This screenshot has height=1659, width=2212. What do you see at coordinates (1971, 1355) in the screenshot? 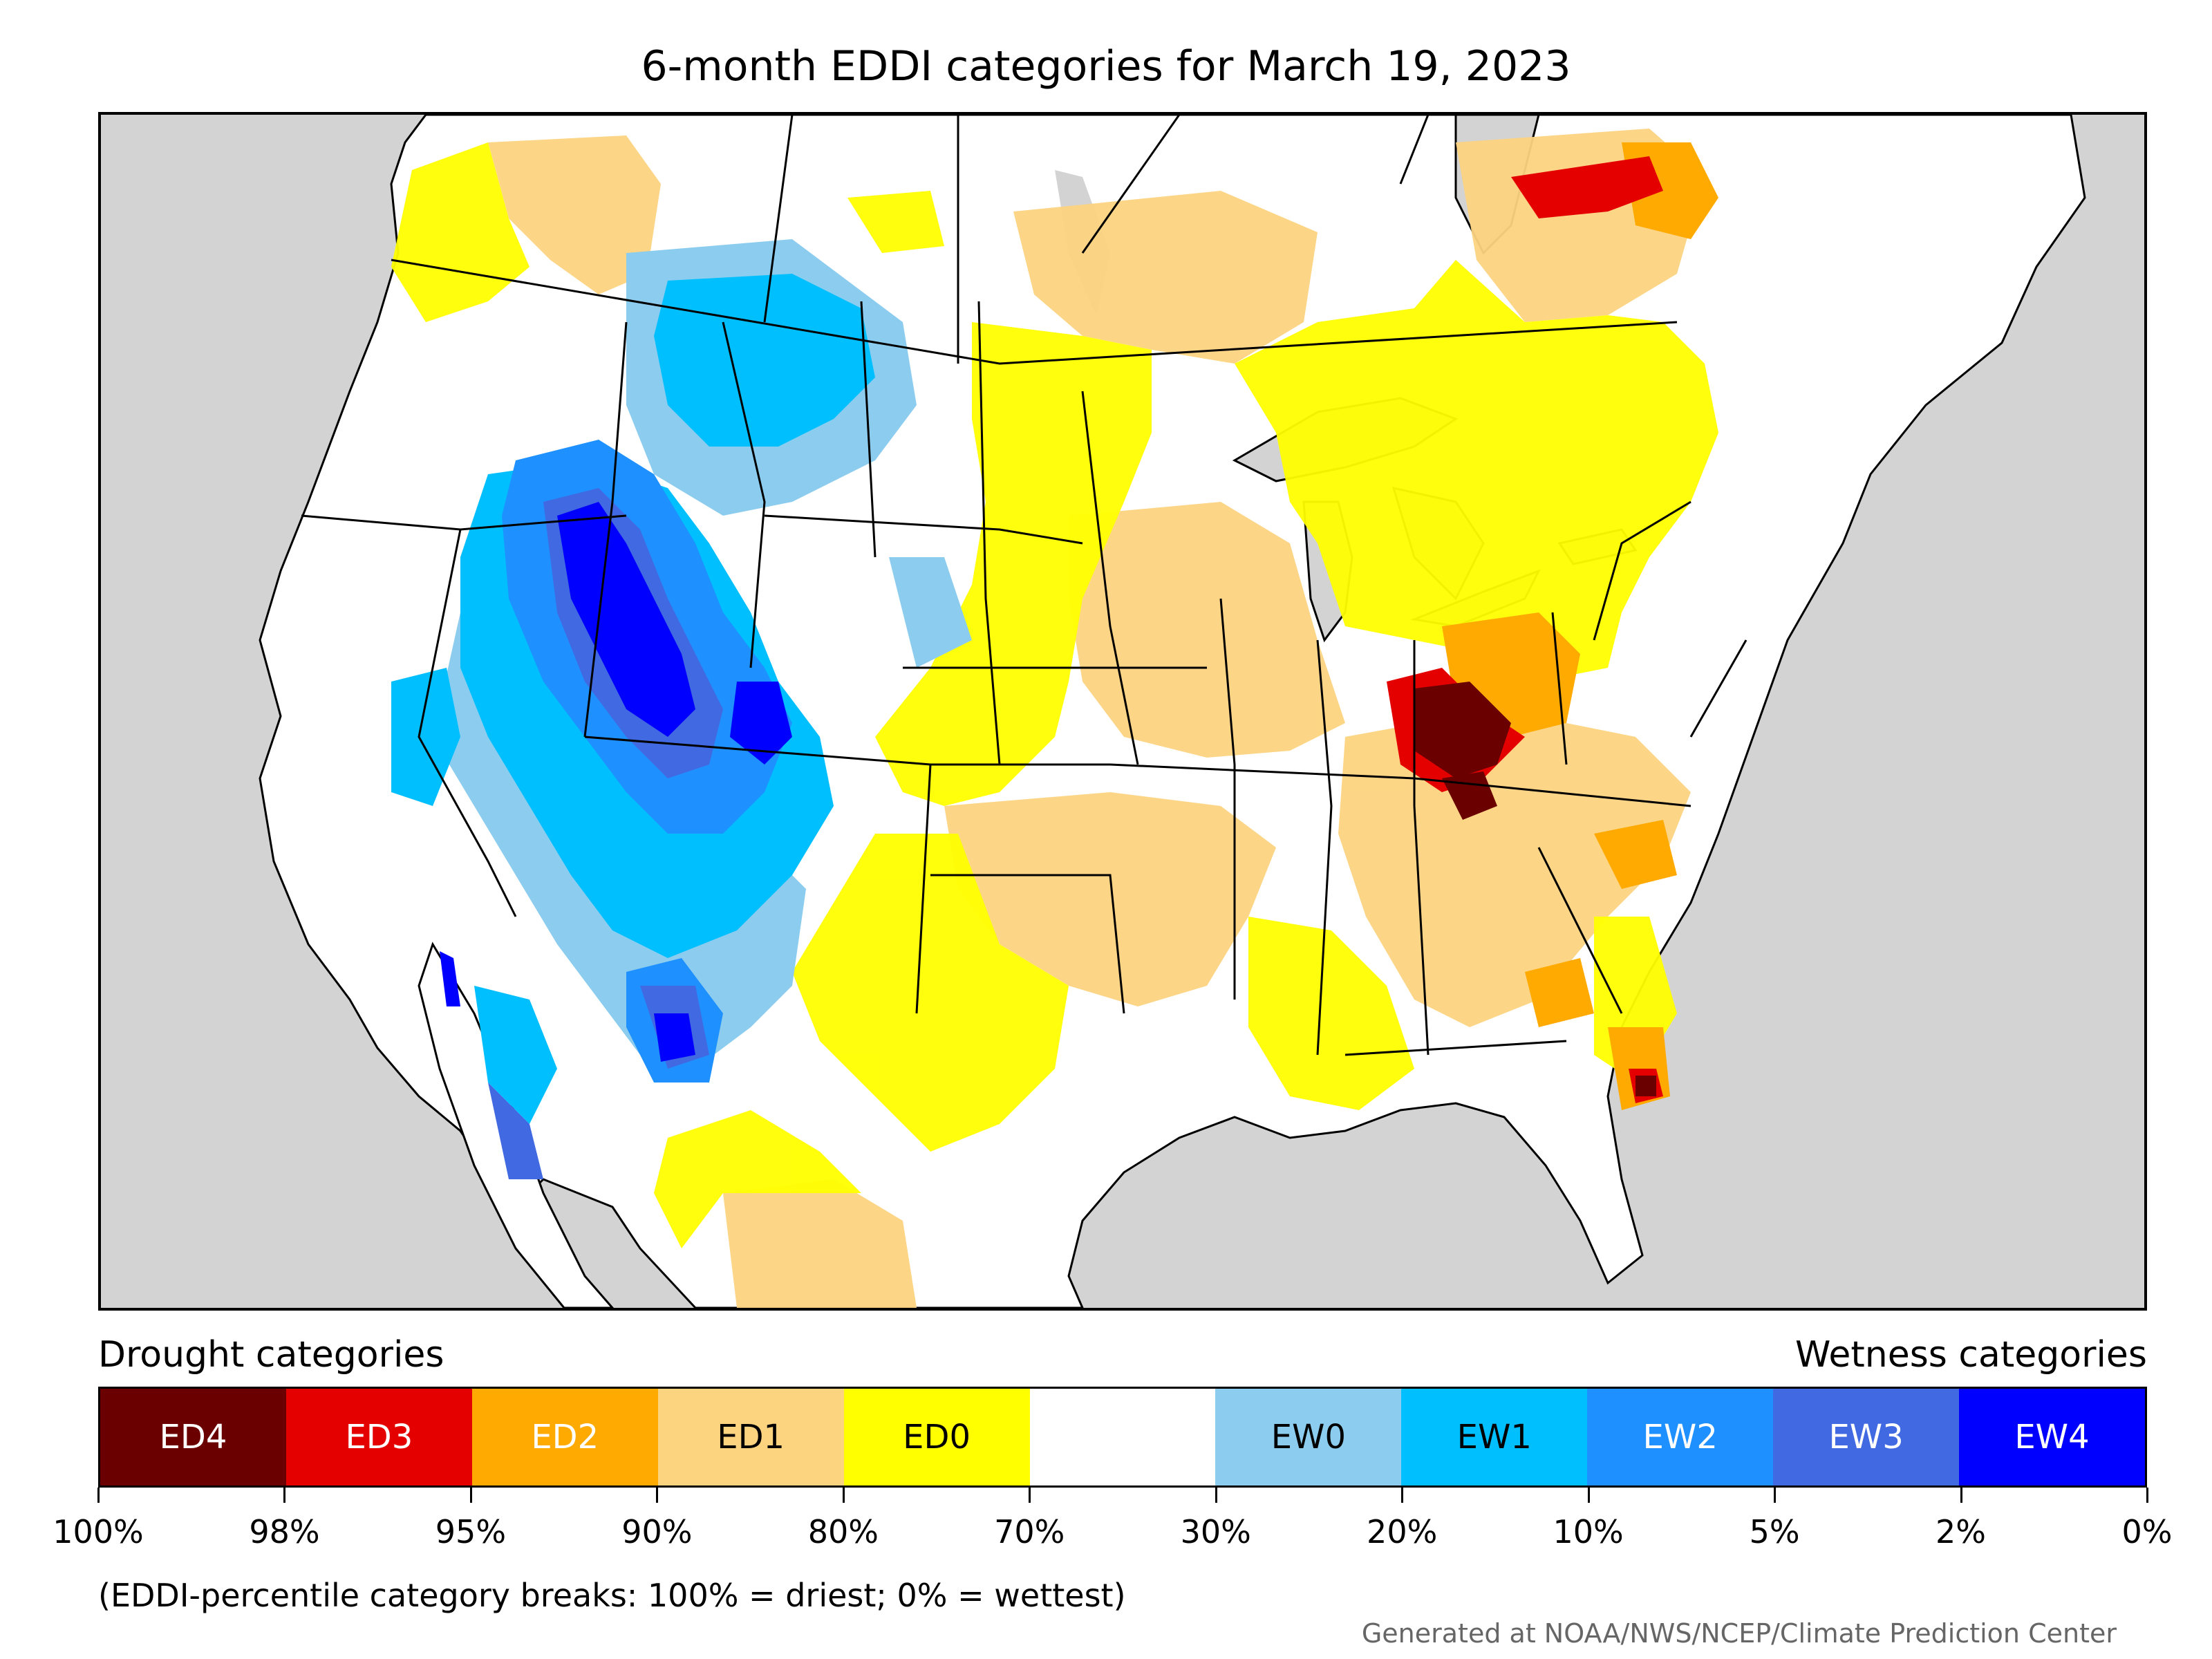
I see `wetness-categories-heading: Wetness categories` at bounding box center [1971, 1355].